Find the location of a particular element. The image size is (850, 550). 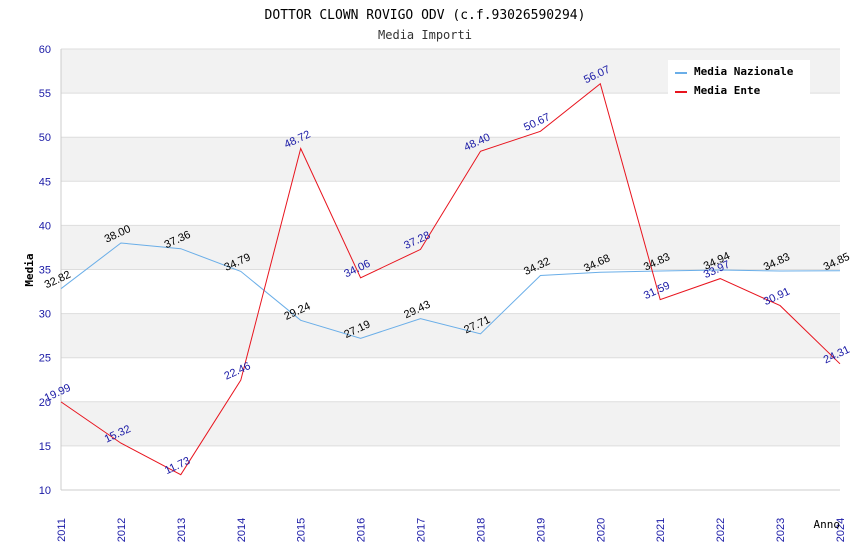

x-tick-label: 2024 is located at coordinates (841, 530).